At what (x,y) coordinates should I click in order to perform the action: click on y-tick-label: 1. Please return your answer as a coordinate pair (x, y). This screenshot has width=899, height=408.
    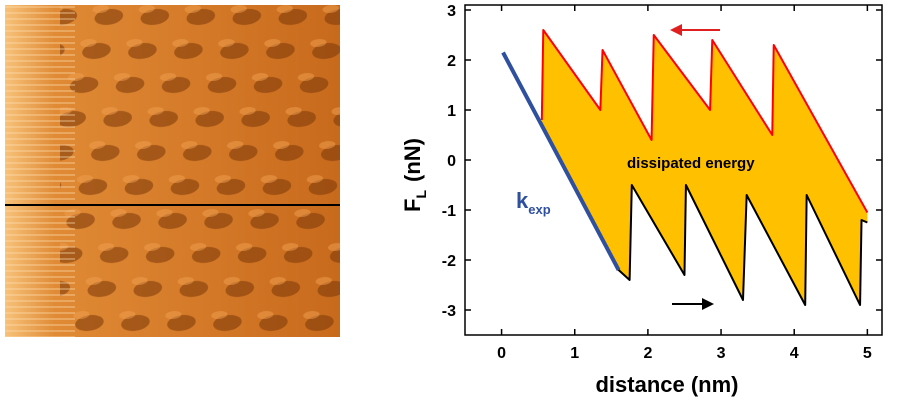
    Looking at the image, I should click on (451, 111).